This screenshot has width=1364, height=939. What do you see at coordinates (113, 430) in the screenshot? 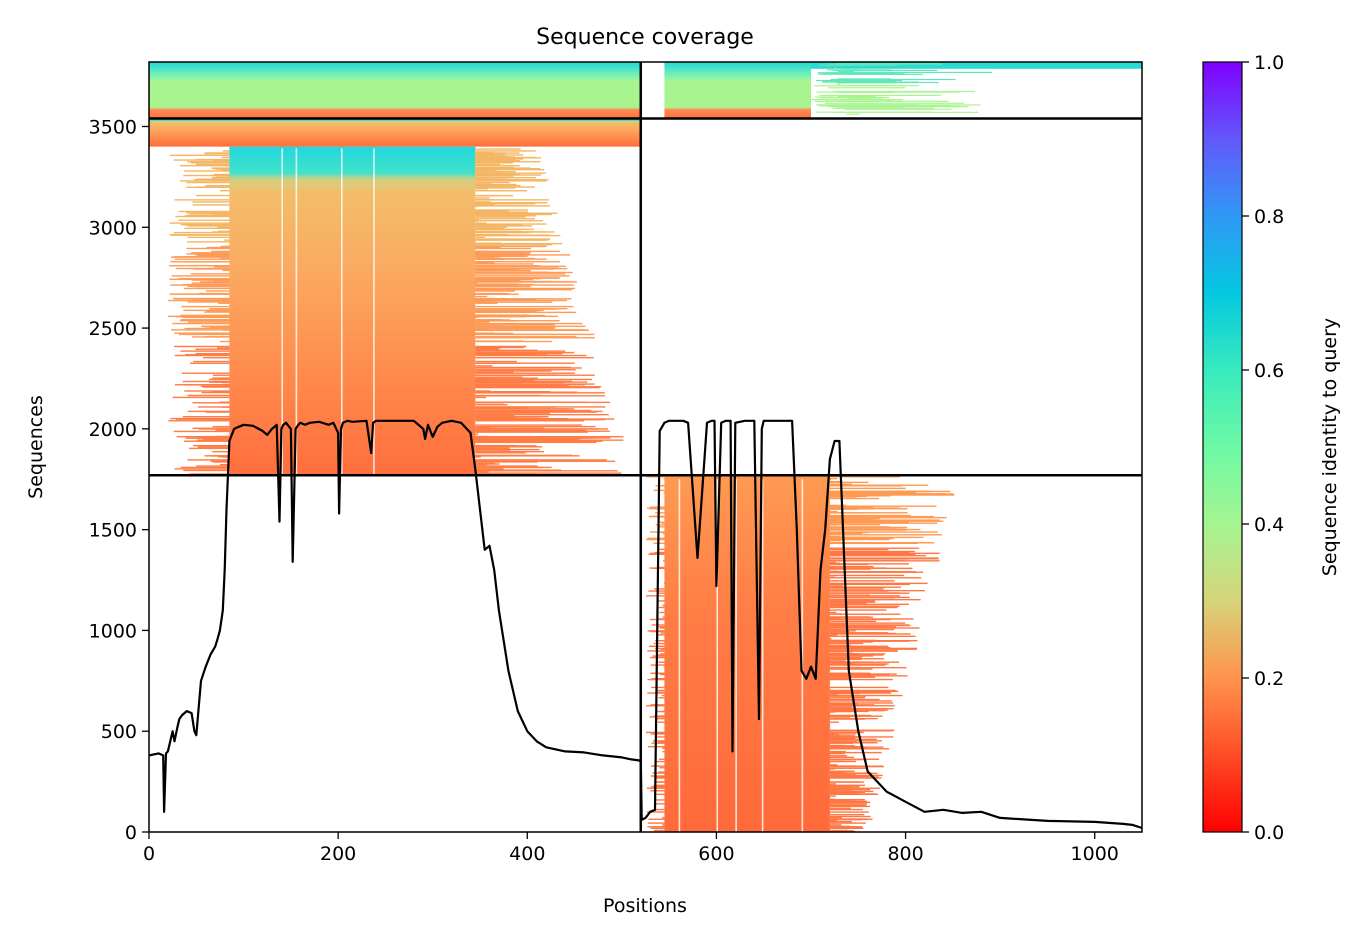
I see `y-tick-label: 2000` at bounding box center [113, 430].